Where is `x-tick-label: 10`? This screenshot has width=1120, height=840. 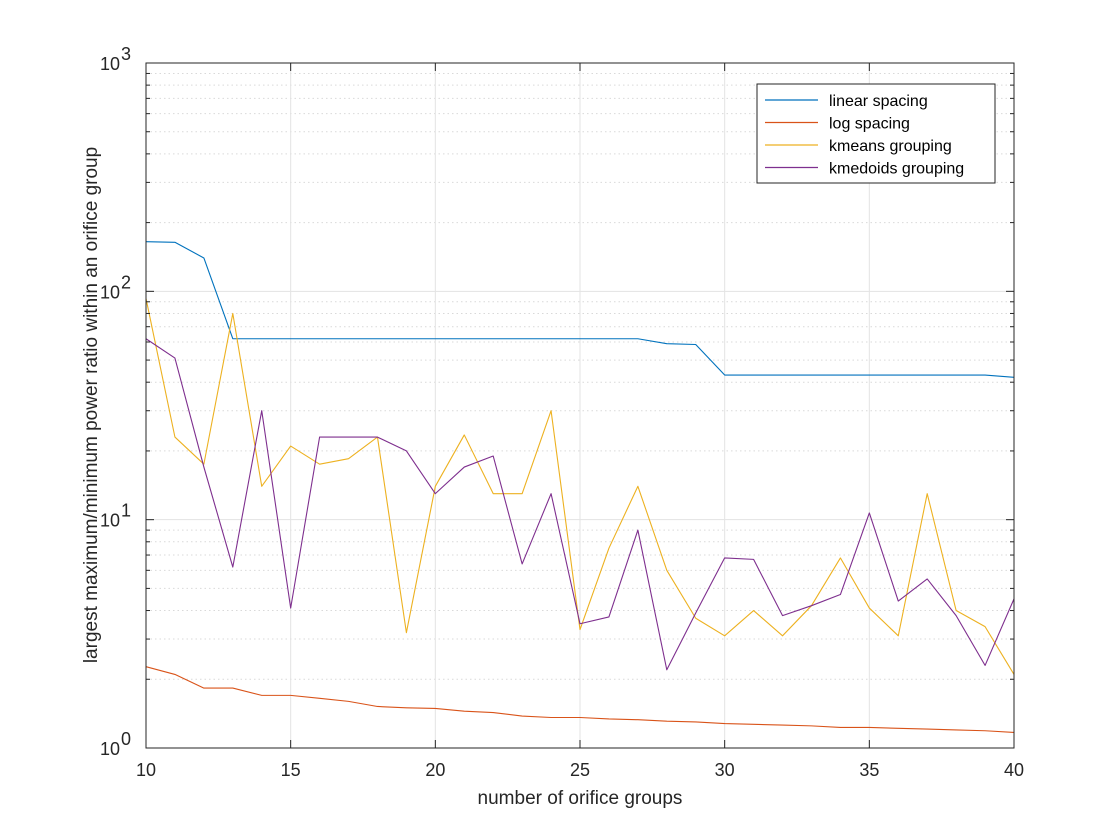
x-tick-label: 10 is located at coordinates (146, 770).